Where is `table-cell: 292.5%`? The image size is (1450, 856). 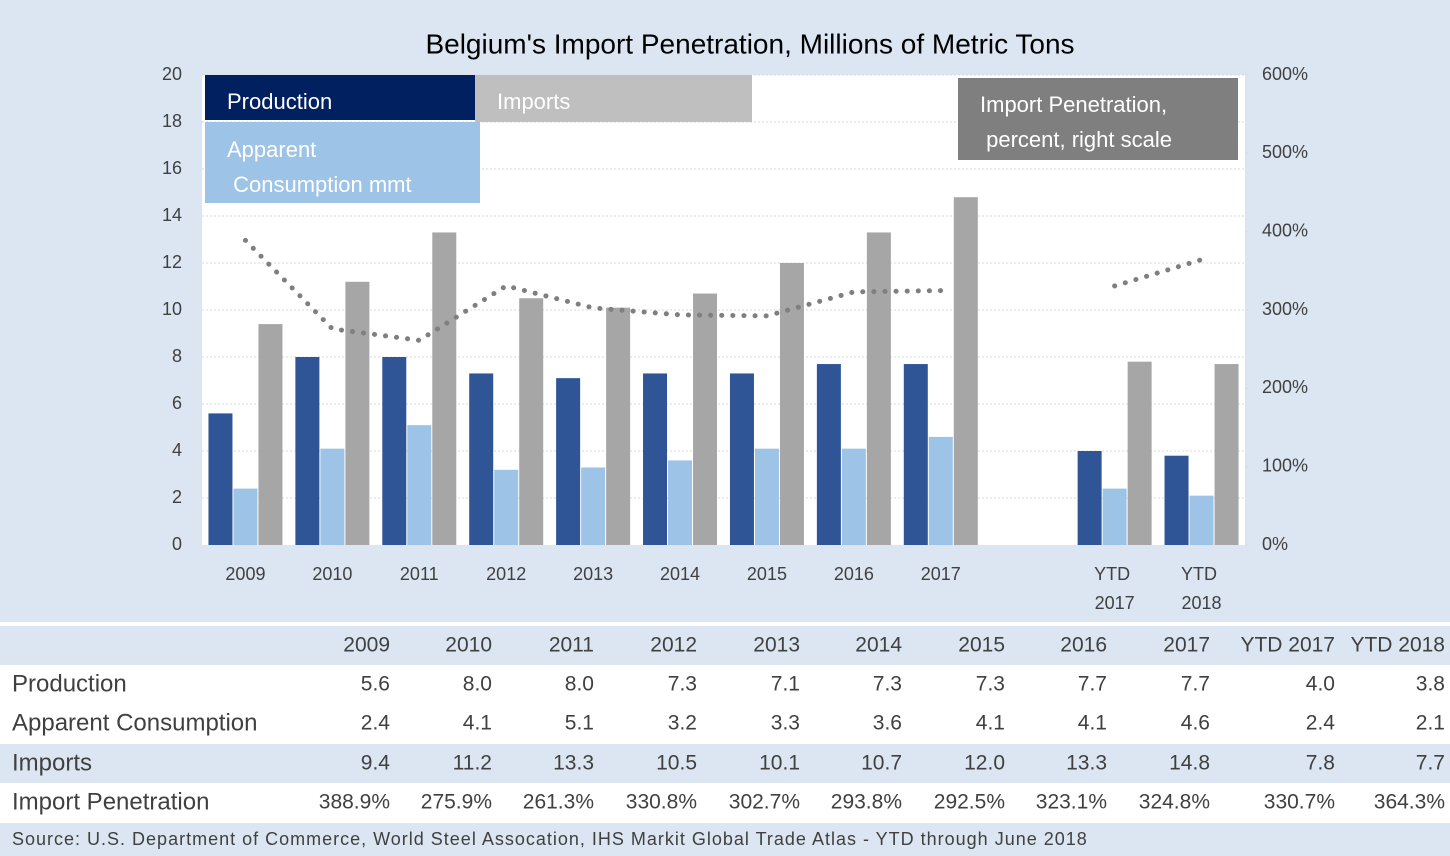
table-cell: 292.5% is located at coordinates (969, 802).